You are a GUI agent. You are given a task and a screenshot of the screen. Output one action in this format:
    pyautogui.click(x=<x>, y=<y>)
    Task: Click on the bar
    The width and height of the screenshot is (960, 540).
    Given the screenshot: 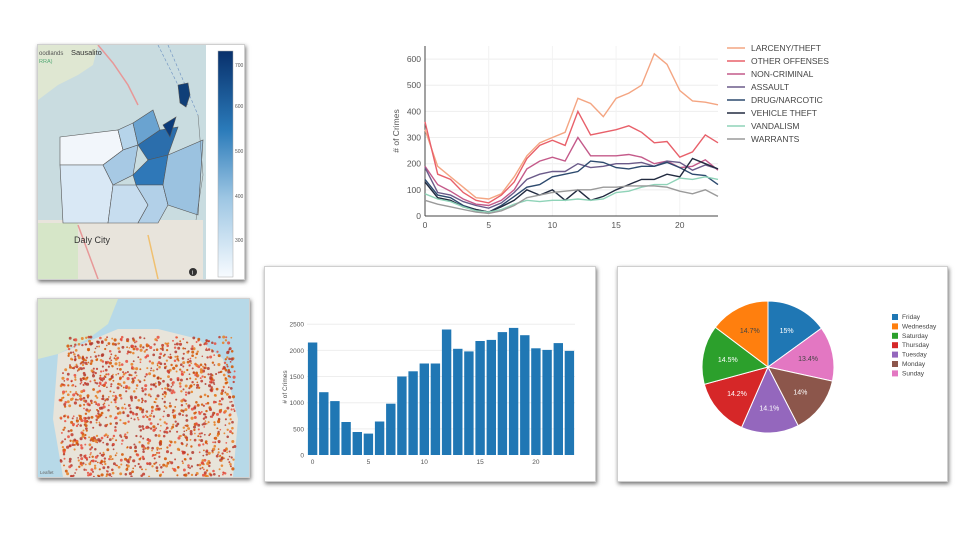 What is the action you would take?
    pyautogui.click(x=558, y=399)
    